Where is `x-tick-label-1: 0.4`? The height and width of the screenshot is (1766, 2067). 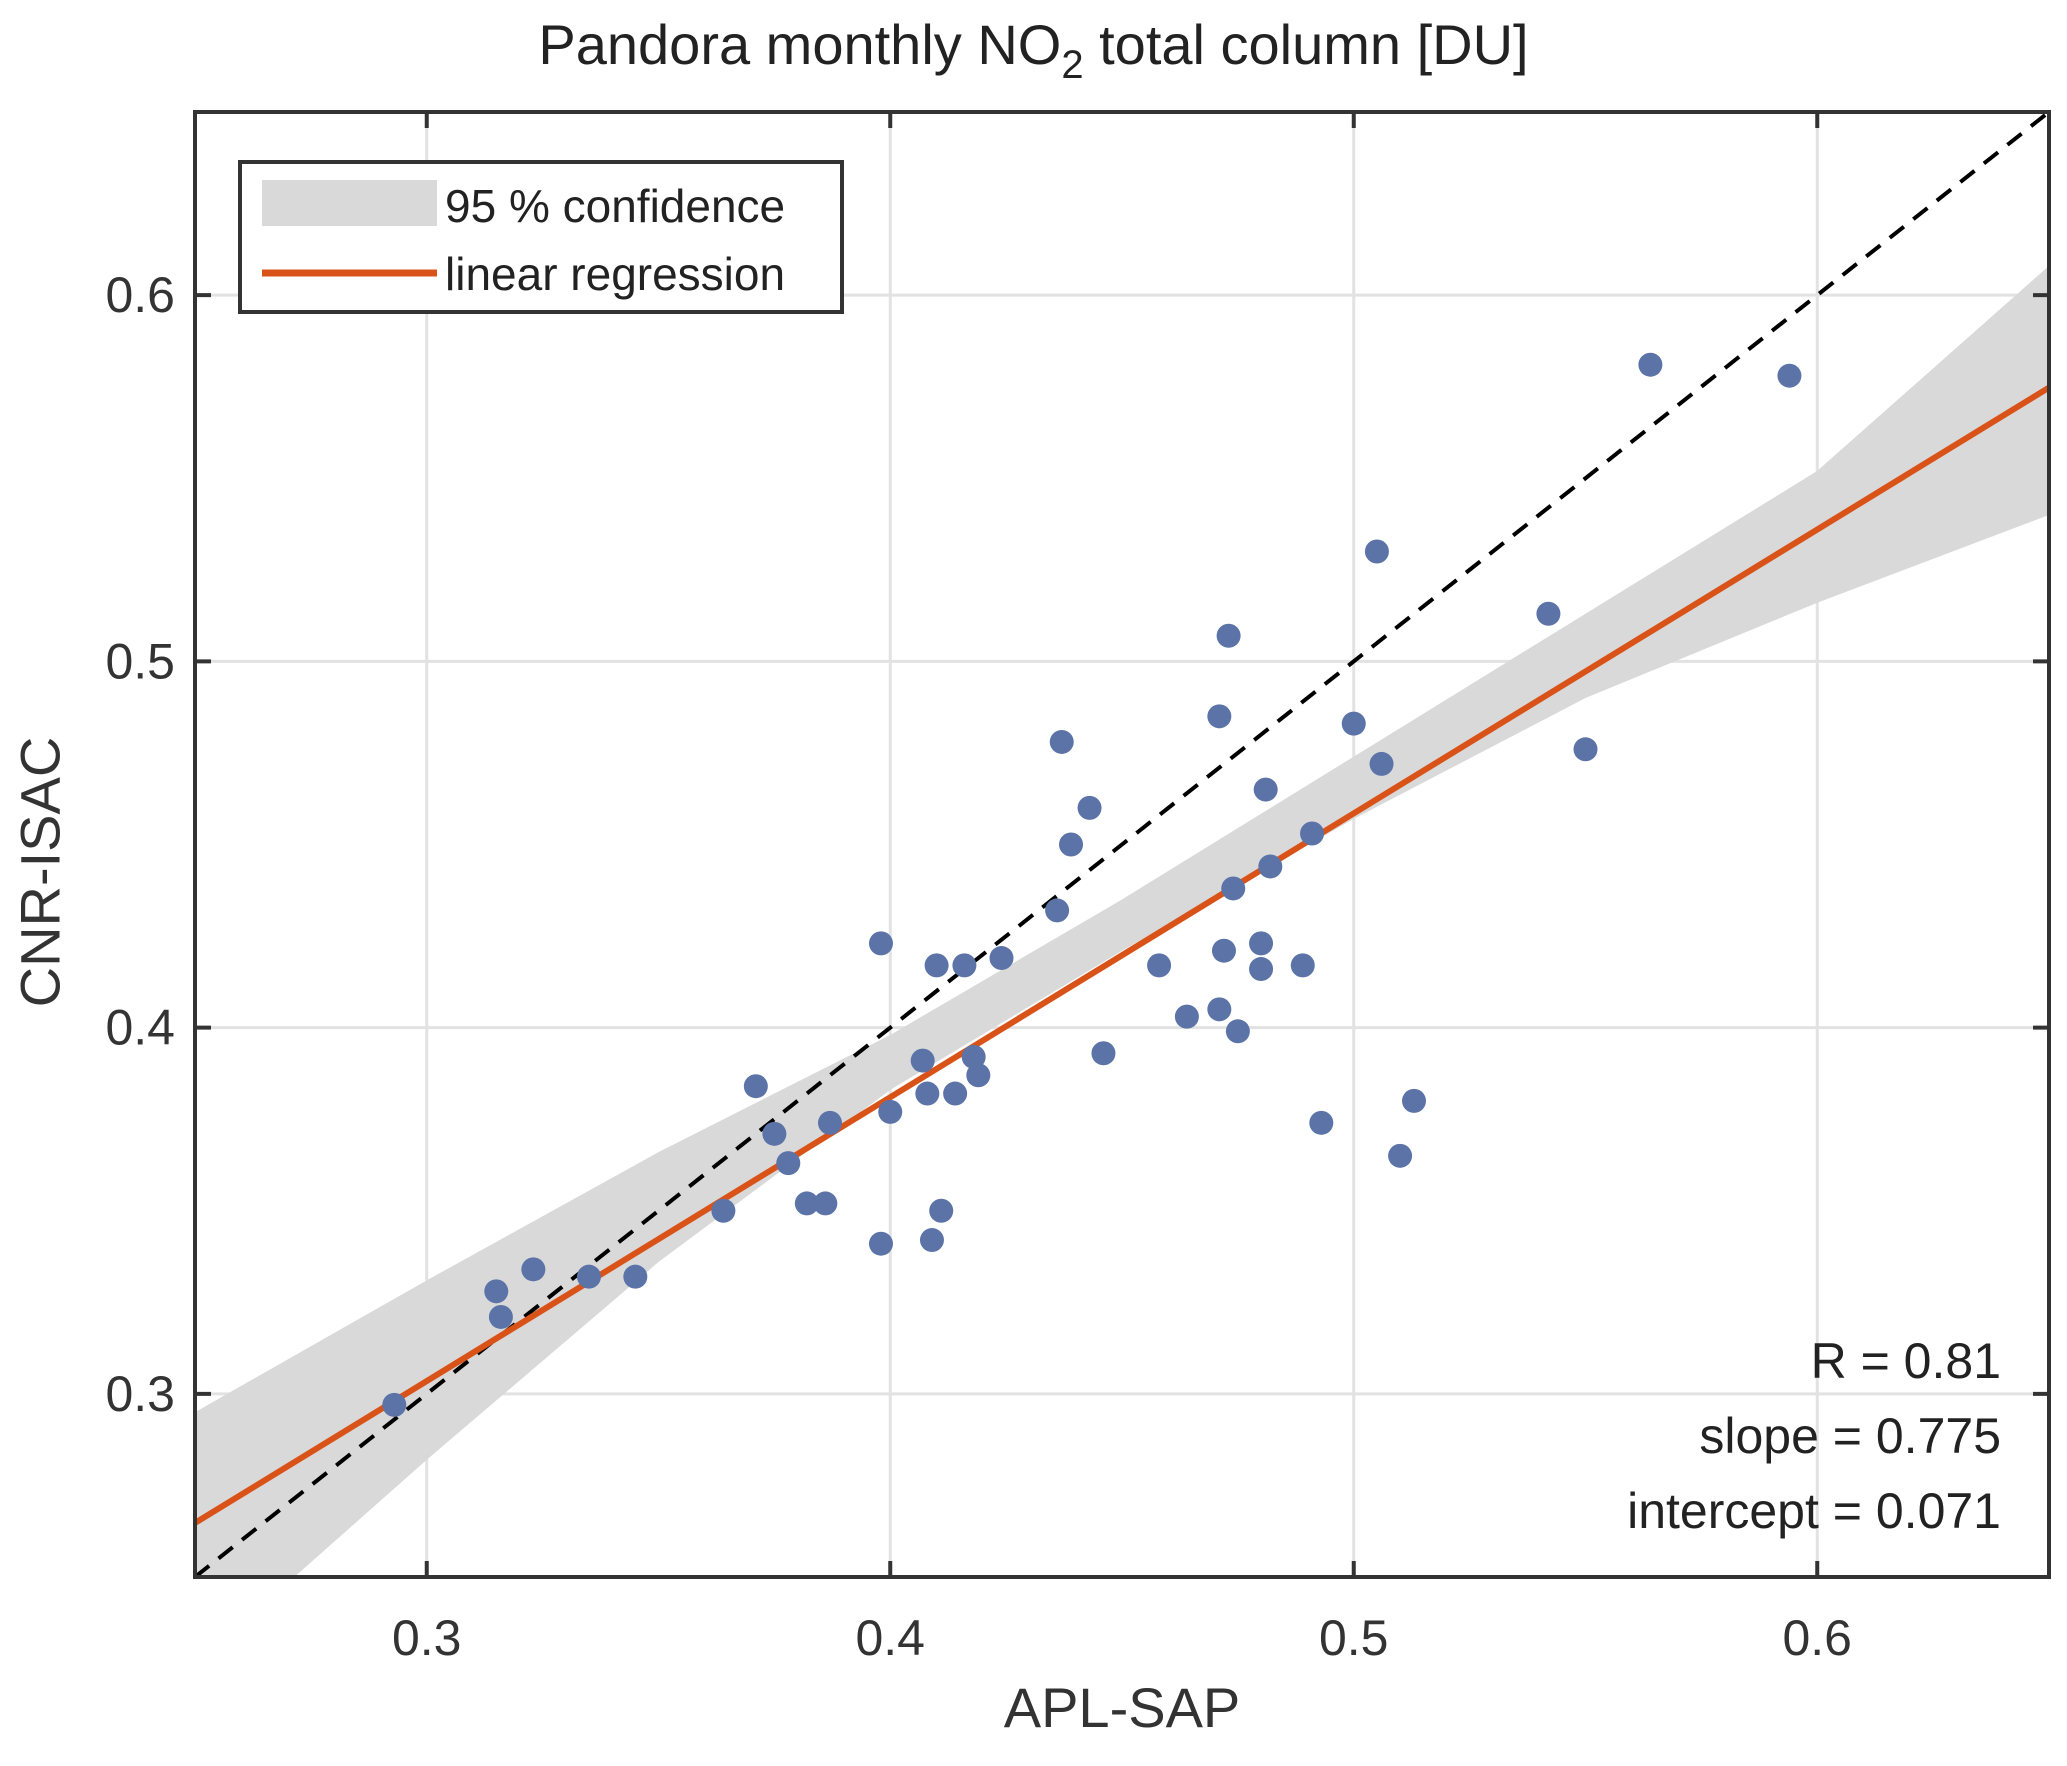 x-tick-label-1: 0.4 is located at coordinates (890, 1638).